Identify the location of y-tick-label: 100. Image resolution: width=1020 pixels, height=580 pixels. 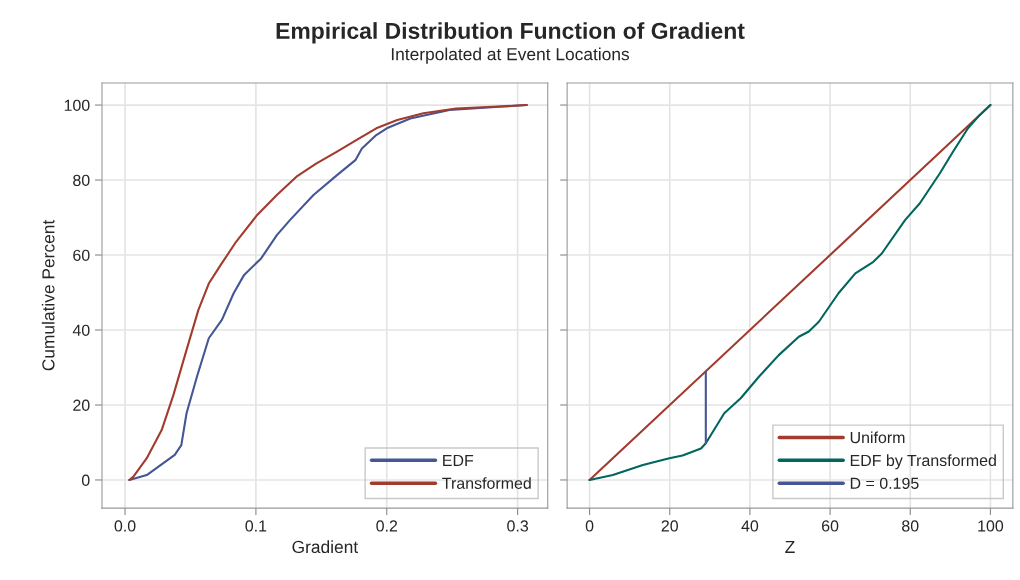
(77, 105).